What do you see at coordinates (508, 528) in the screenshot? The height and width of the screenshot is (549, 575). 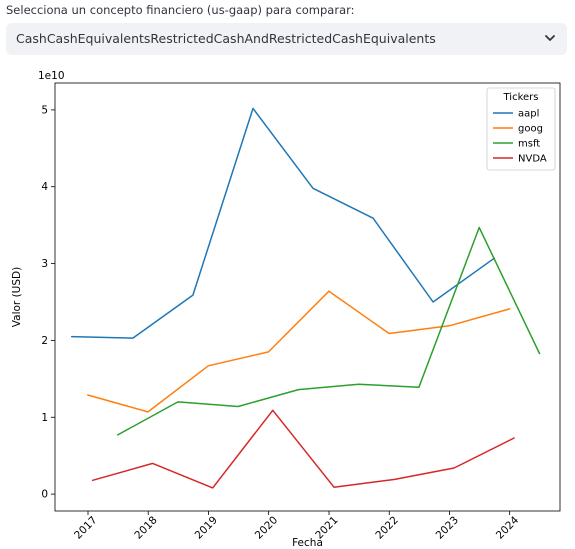 I see `x-tick-label: 2024` at bounding box center [508, 528].